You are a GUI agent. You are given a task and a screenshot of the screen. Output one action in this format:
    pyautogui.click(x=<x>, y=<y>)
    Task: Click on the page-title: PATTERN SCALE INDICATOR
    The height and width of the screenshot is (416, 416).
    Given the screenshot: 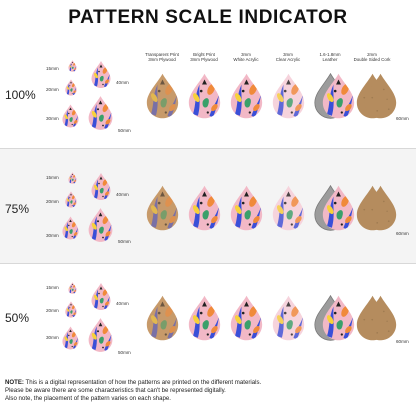 What is the action you would take?
    pyautogui.click(x=208, y=17)
    